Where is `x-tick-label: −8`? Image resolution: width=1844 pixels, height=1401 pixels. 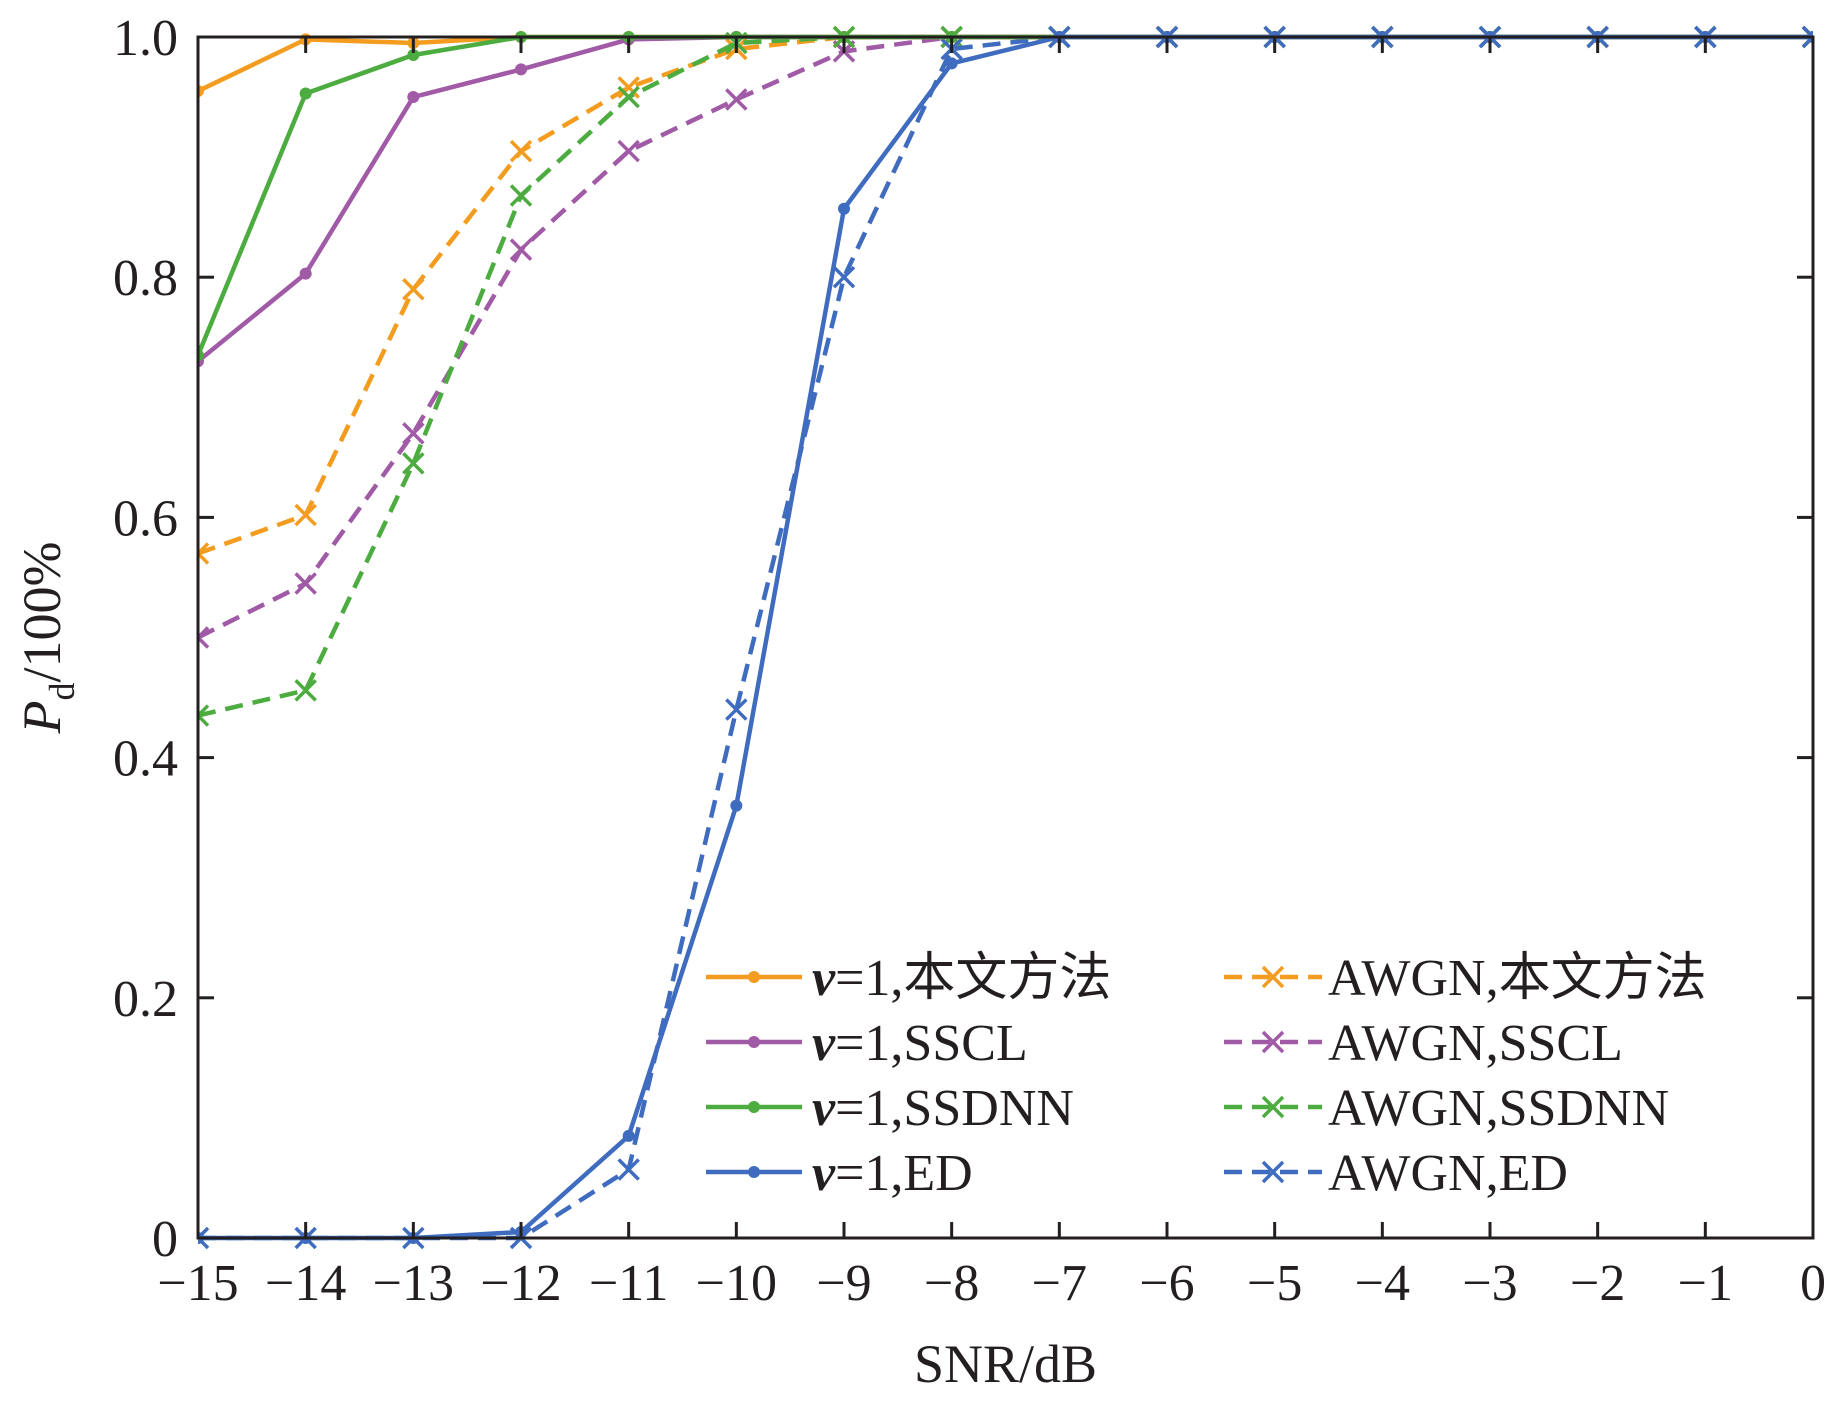
x-tick-label: −8 is located at coordinates (951, 1283).